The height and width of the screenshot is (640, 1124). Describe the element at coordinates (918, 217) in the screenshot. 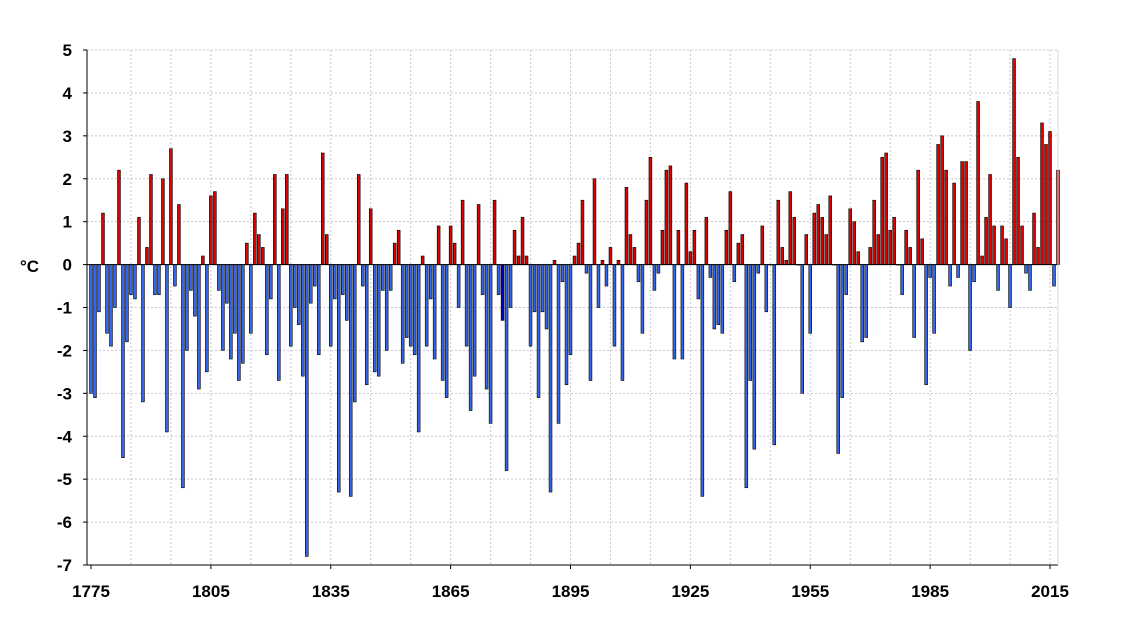

I see `bar-1982` at that location.